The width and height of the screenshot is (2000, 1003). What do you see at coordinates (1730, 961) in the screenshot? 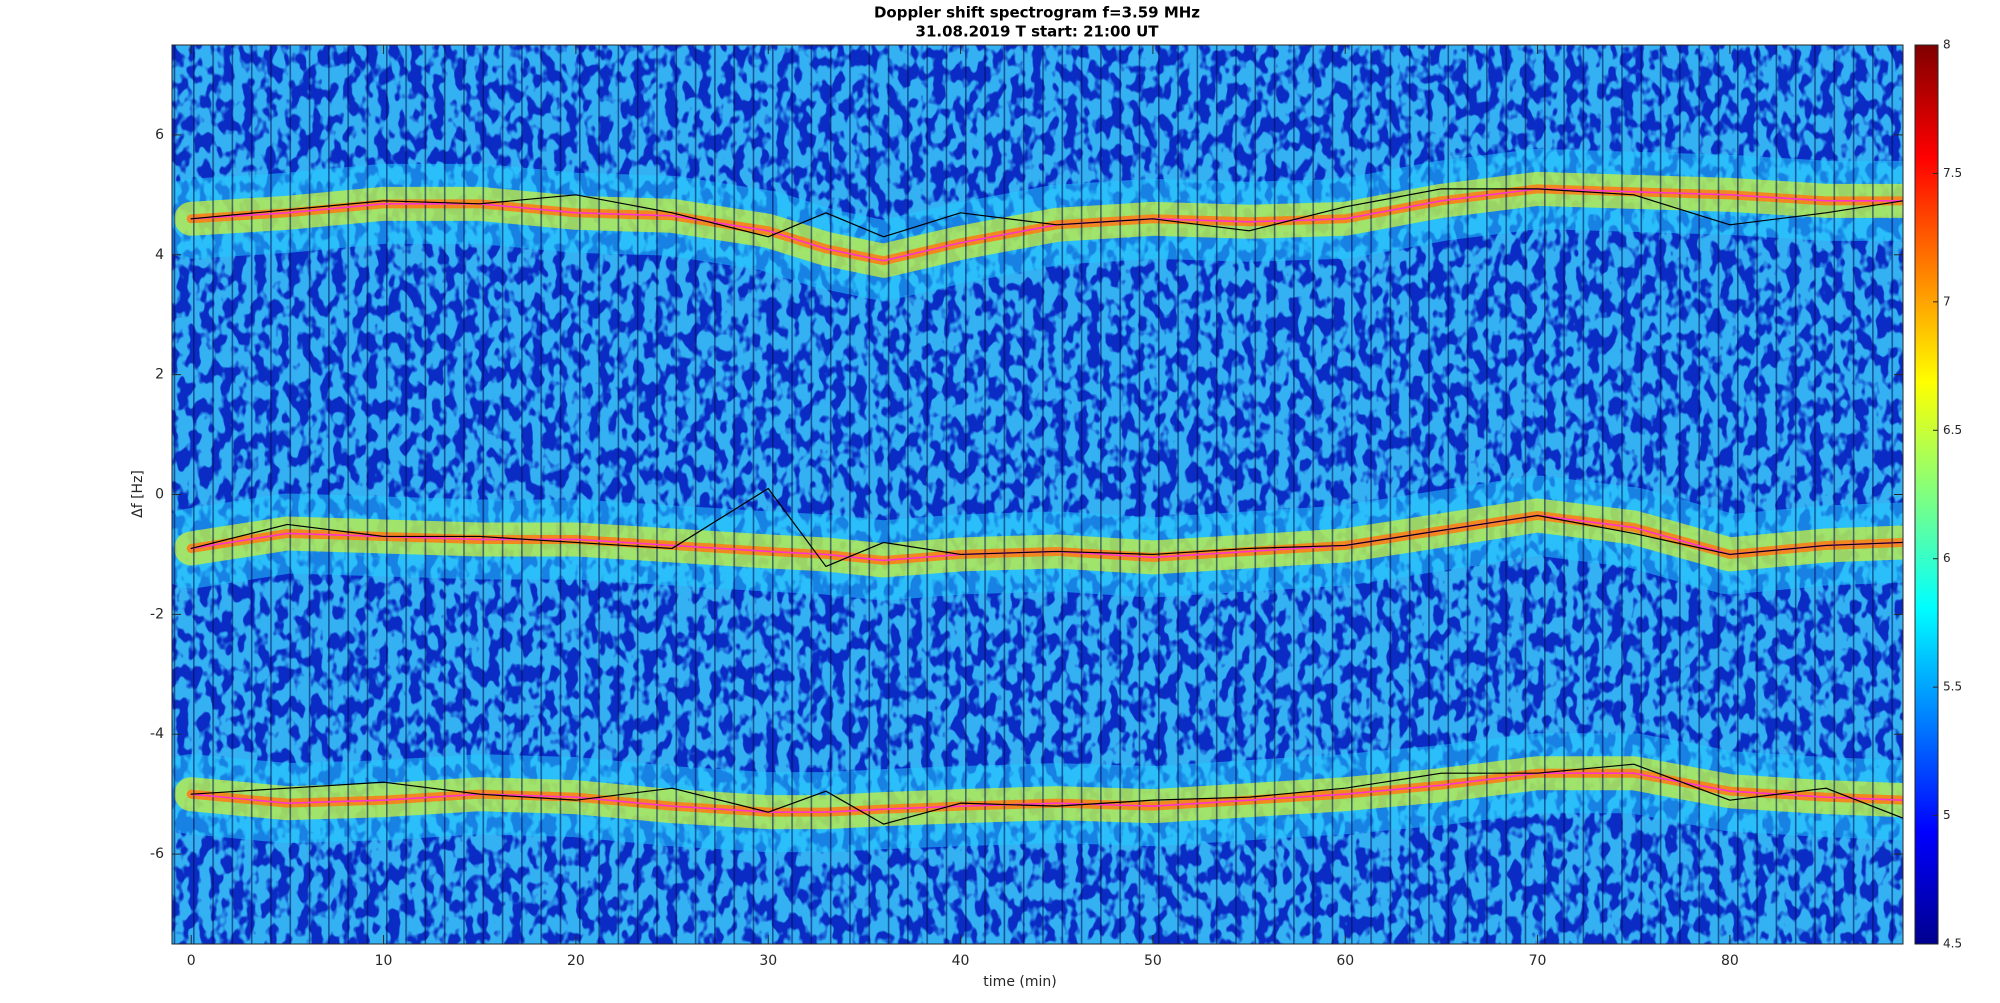
I see `x-tick-label: 80` at bounding box center [1730, 961].